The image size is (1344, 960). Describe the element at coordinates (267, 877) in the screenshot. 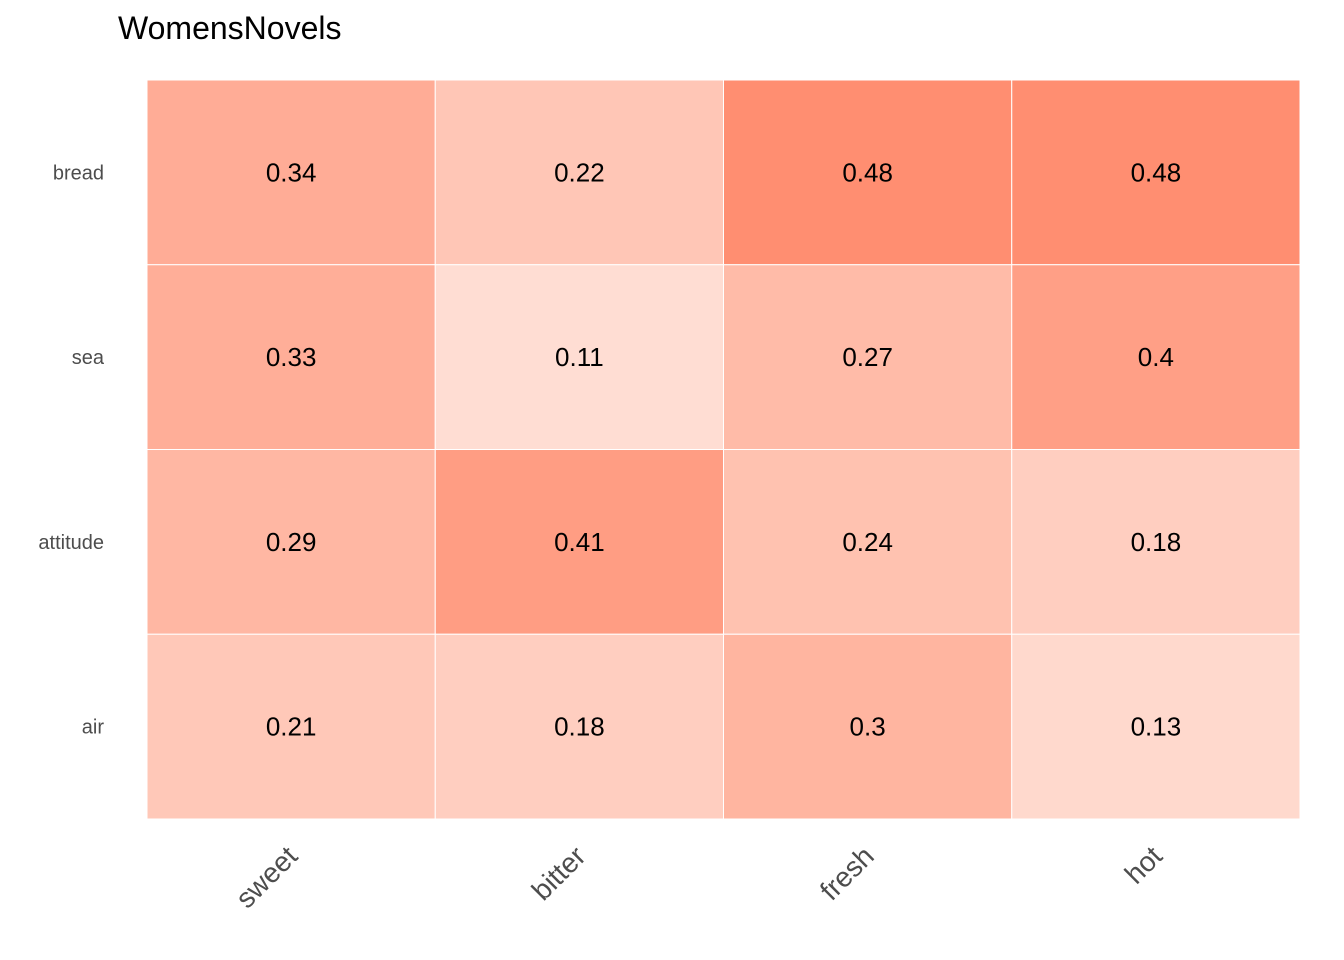

I see `x-tick-label-sweet: sweet` at that location.